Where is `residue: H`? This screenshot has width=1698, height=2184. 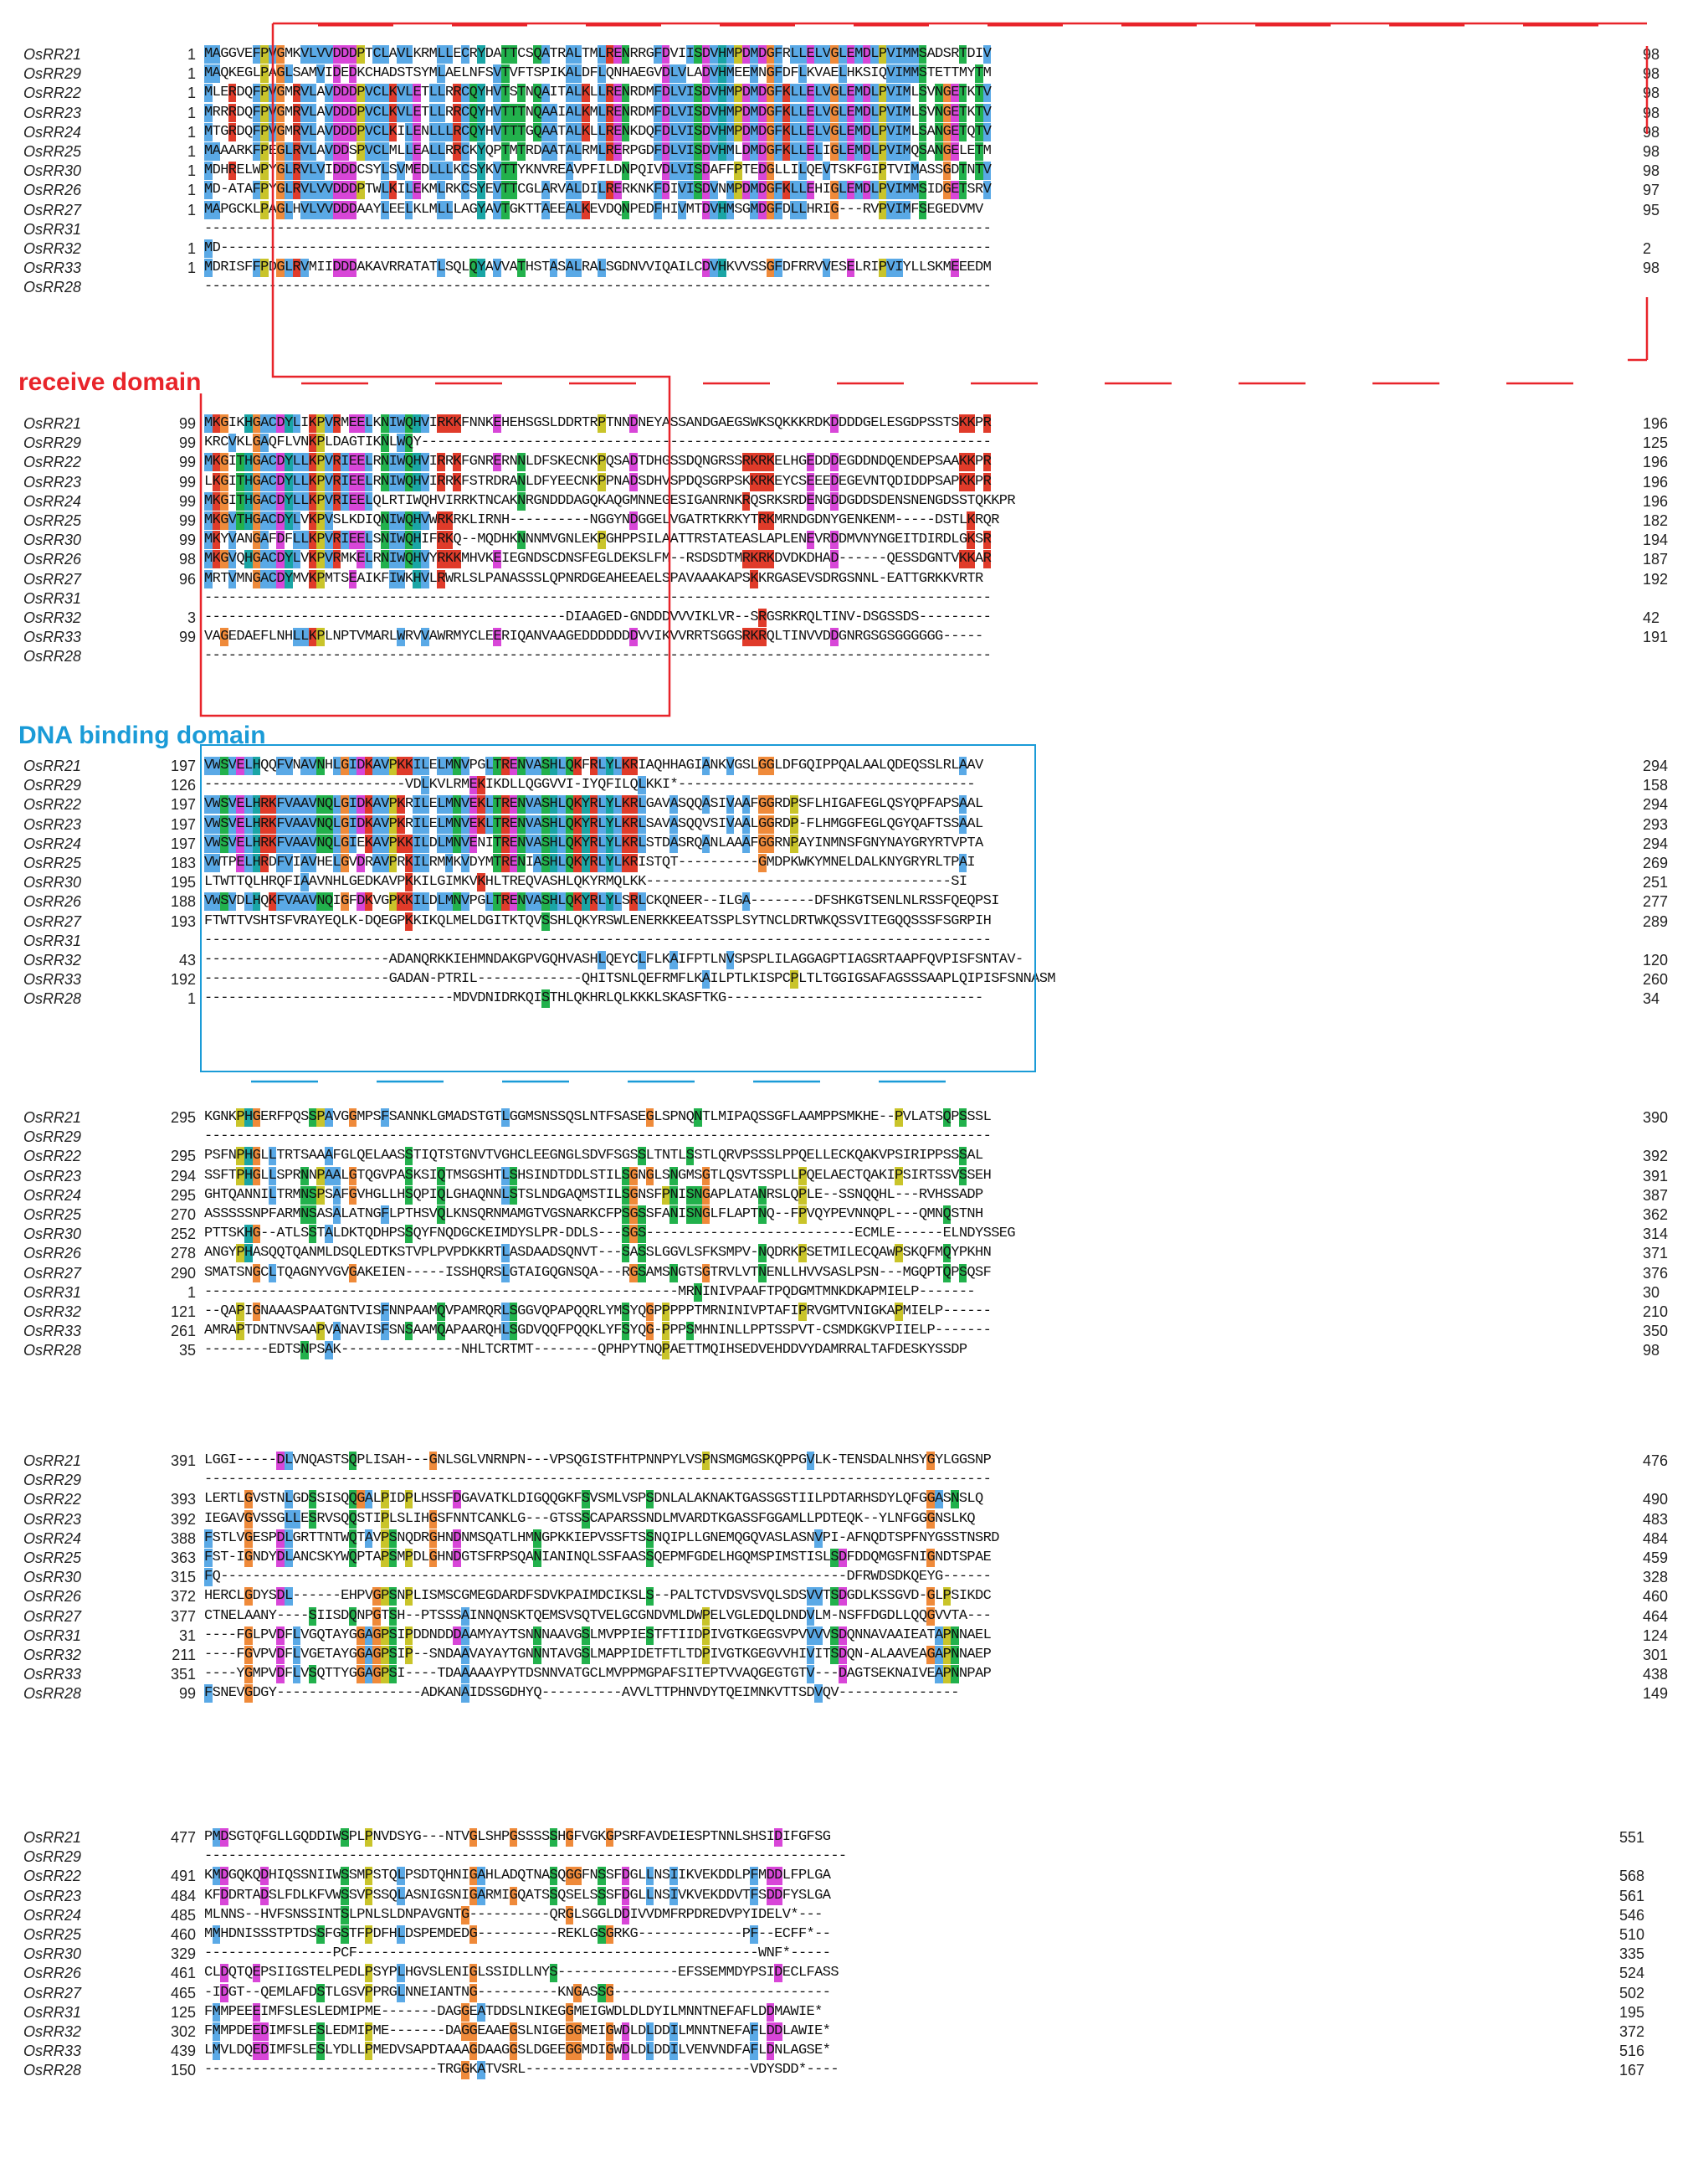 residue: H is located at coordinates (249, 1117).